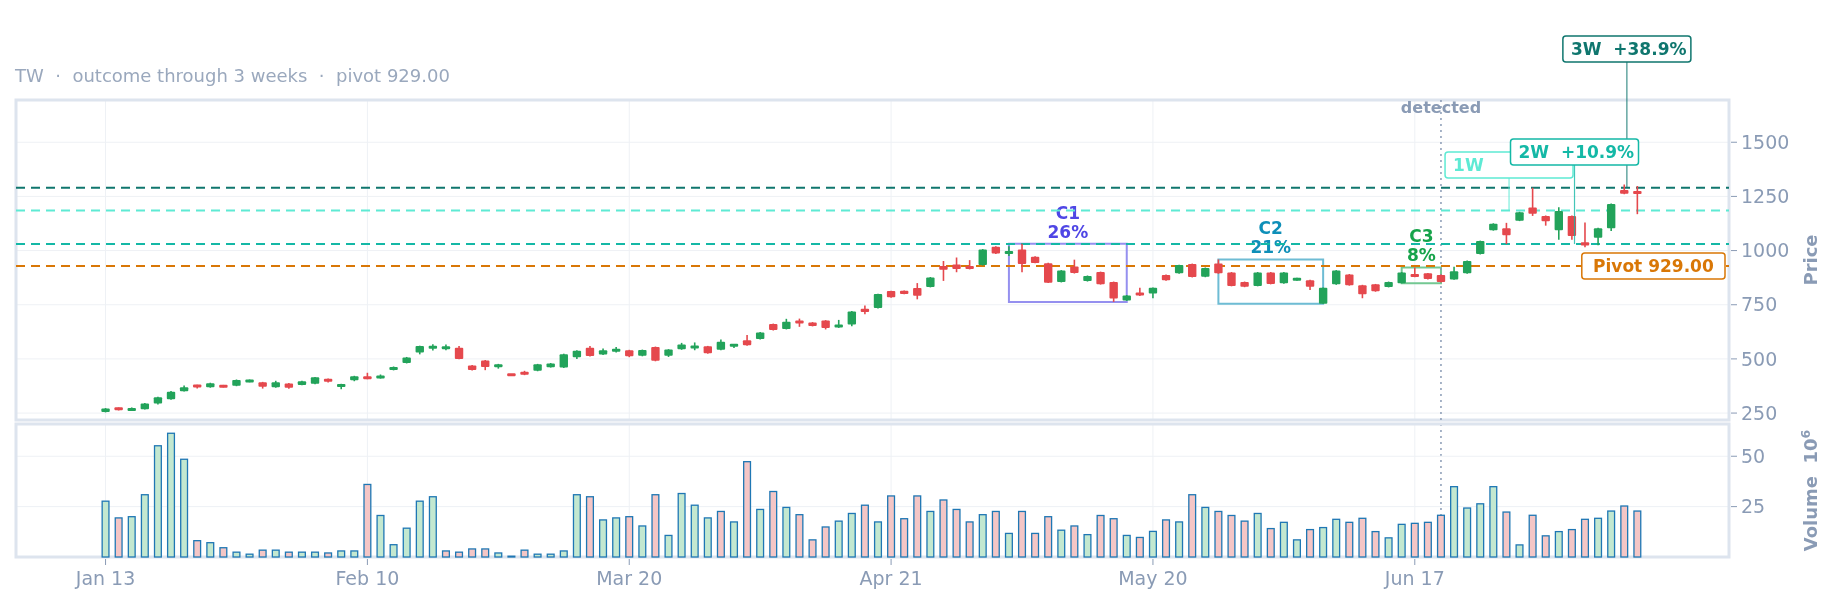  I want to click on ref-line-label: Pivot 929.00, so click(1653, 265).